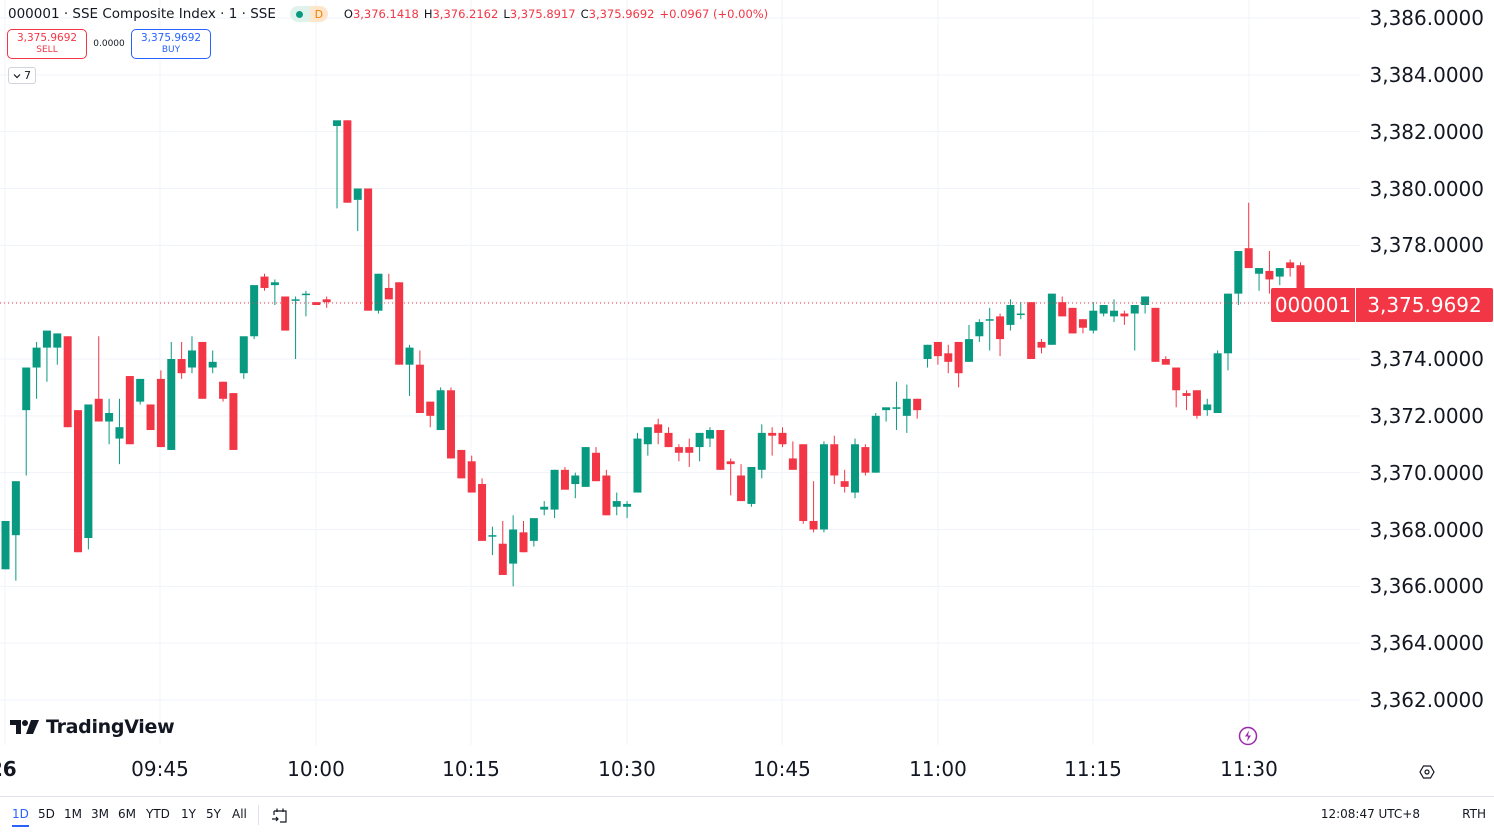 The image size is (1494, 833). What do you see at coordinates (280, 817) in the screenshot?
I see `go-to-date-icon` at bounding box center [280, 817].